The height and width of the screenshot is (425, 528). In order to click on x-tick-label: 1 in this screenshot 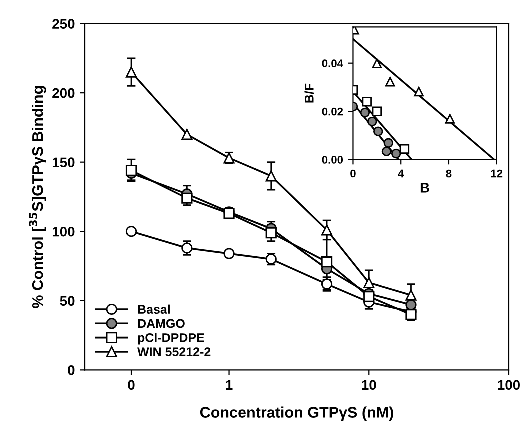, I will do `click(229, 385)`.